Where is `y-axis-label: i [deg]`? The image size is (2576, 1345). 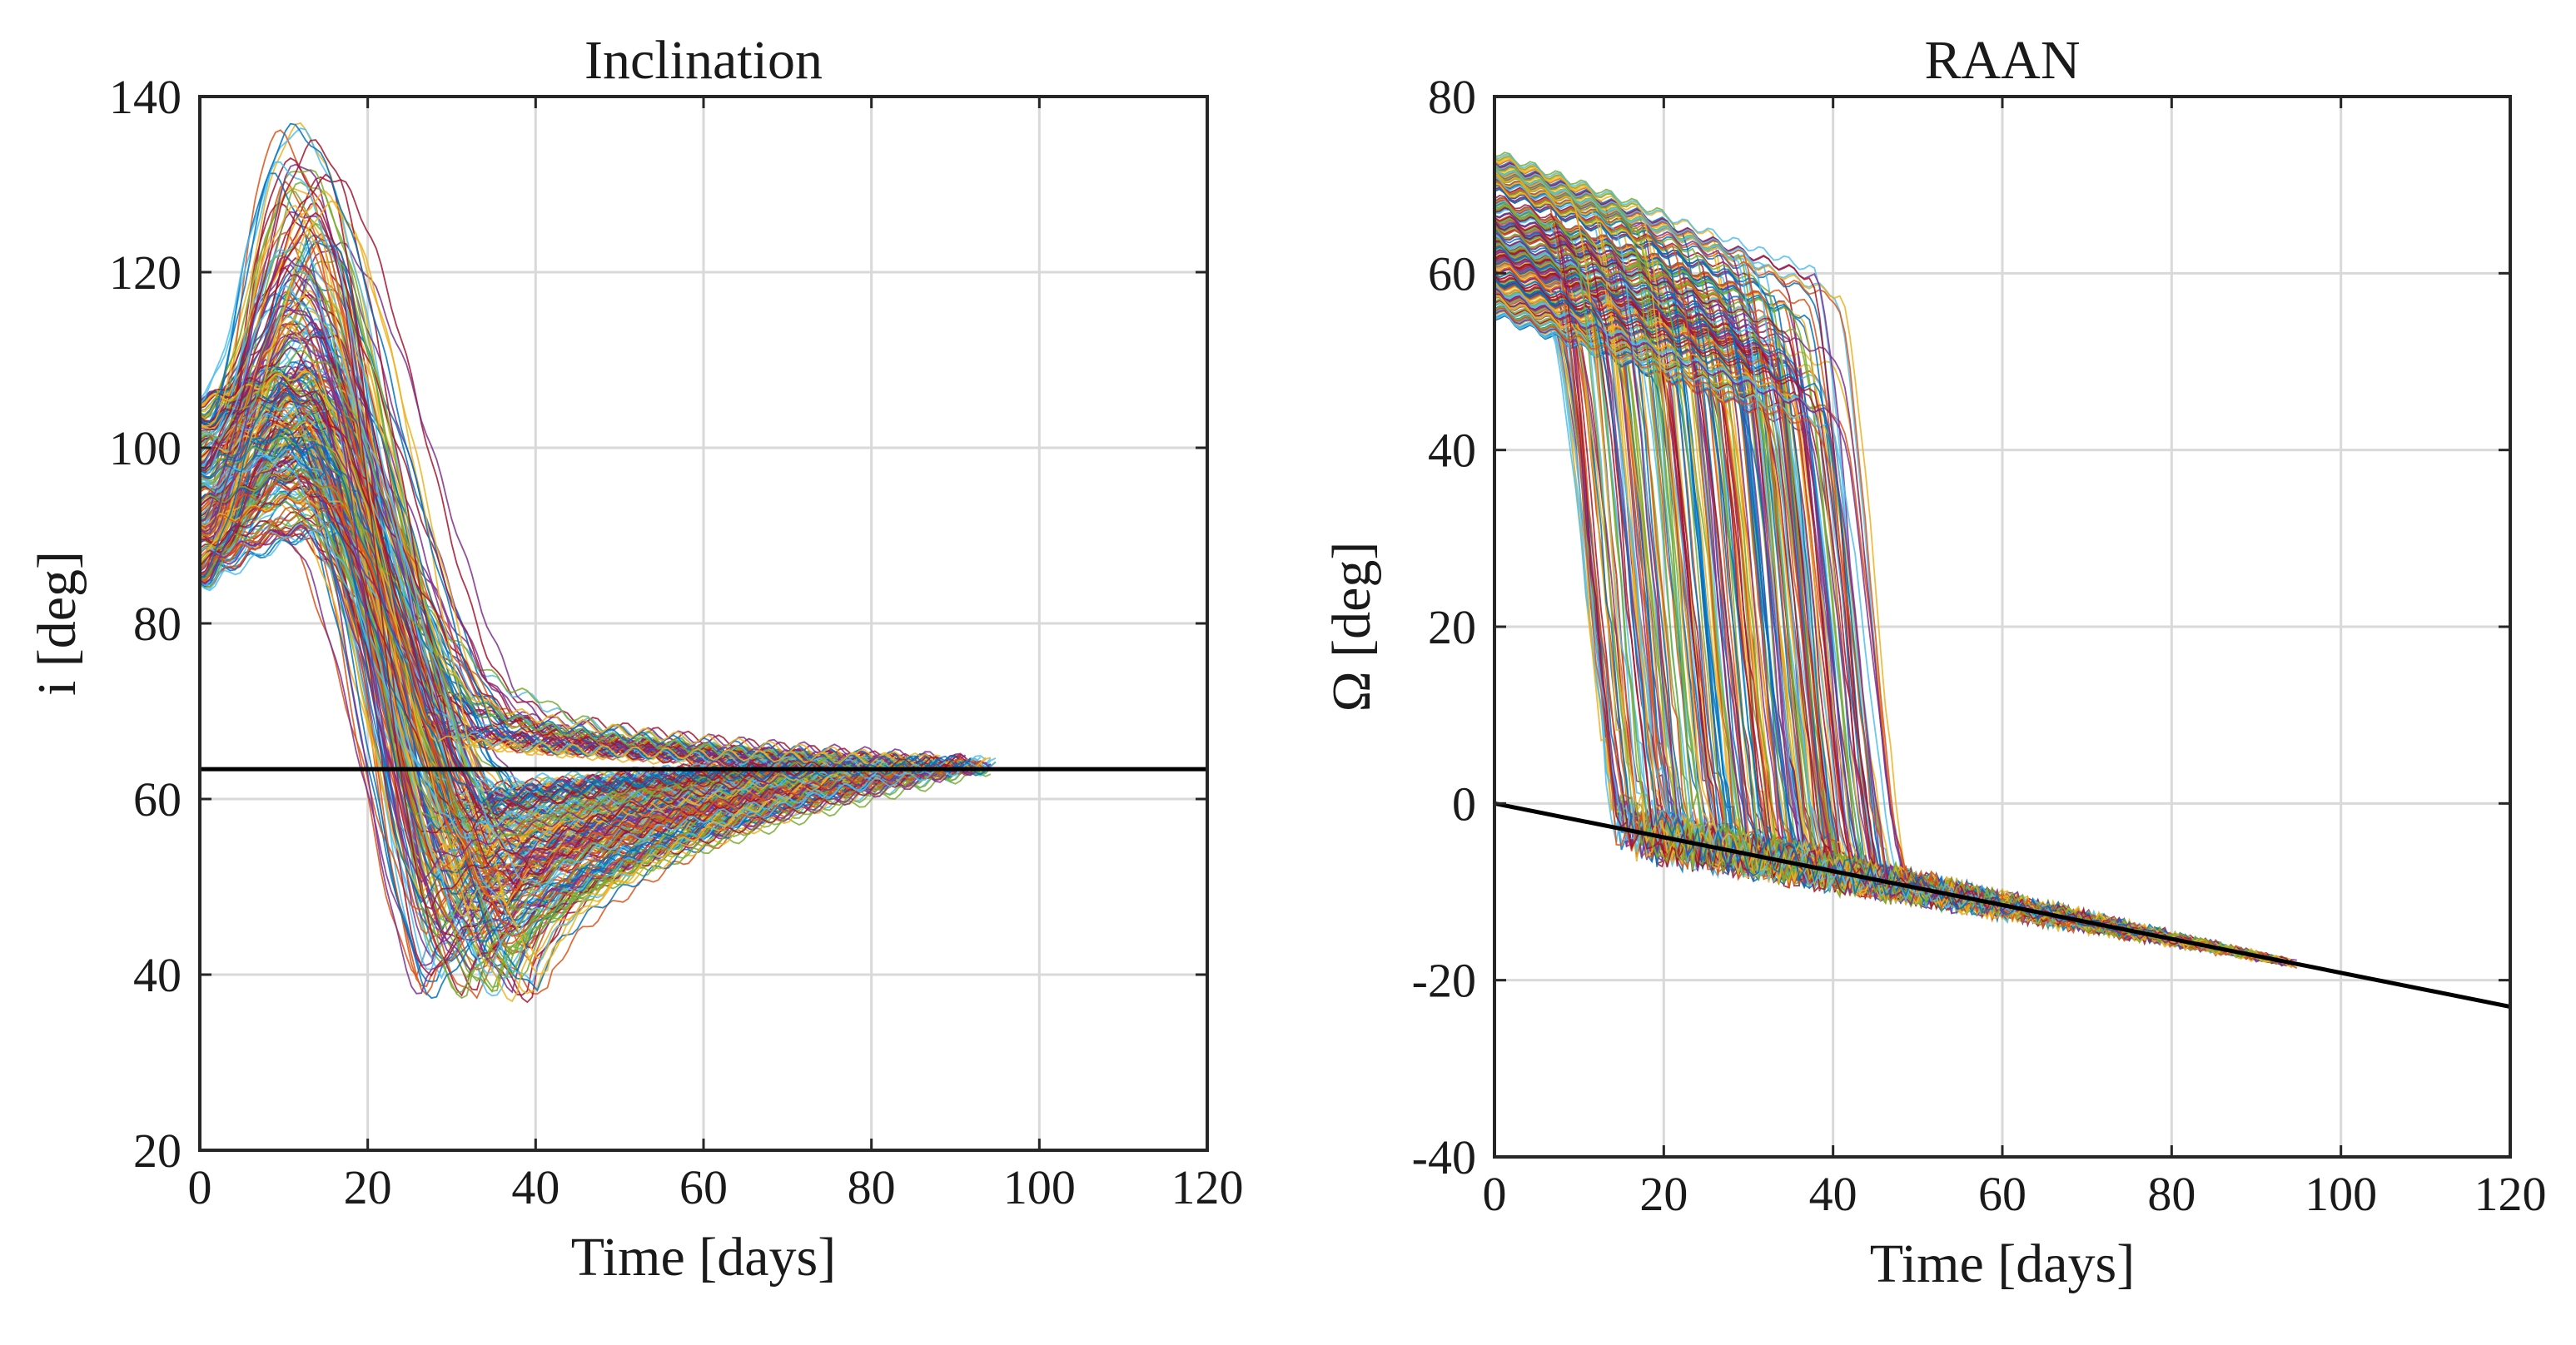
y-axis-label: i [deg] is located at coordinates (57, 623).